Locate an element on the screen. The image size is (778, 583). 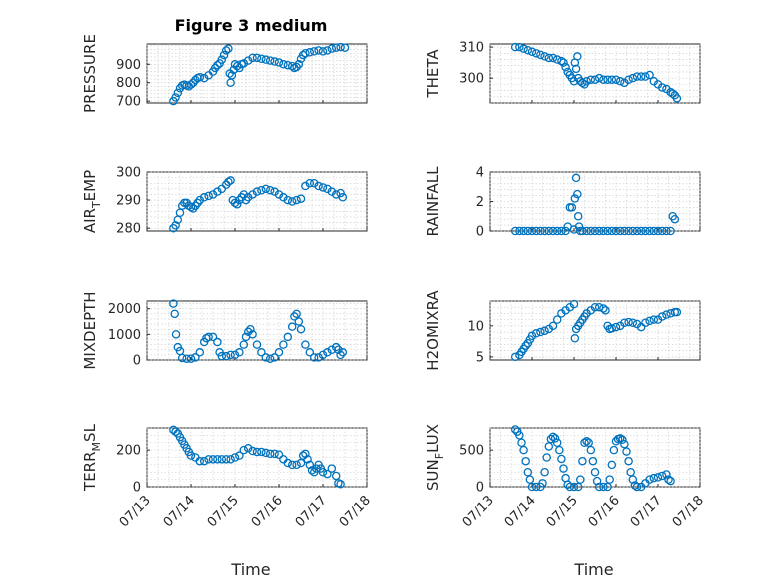
y-tick-label: 500 is located at coordinates (471, 451).